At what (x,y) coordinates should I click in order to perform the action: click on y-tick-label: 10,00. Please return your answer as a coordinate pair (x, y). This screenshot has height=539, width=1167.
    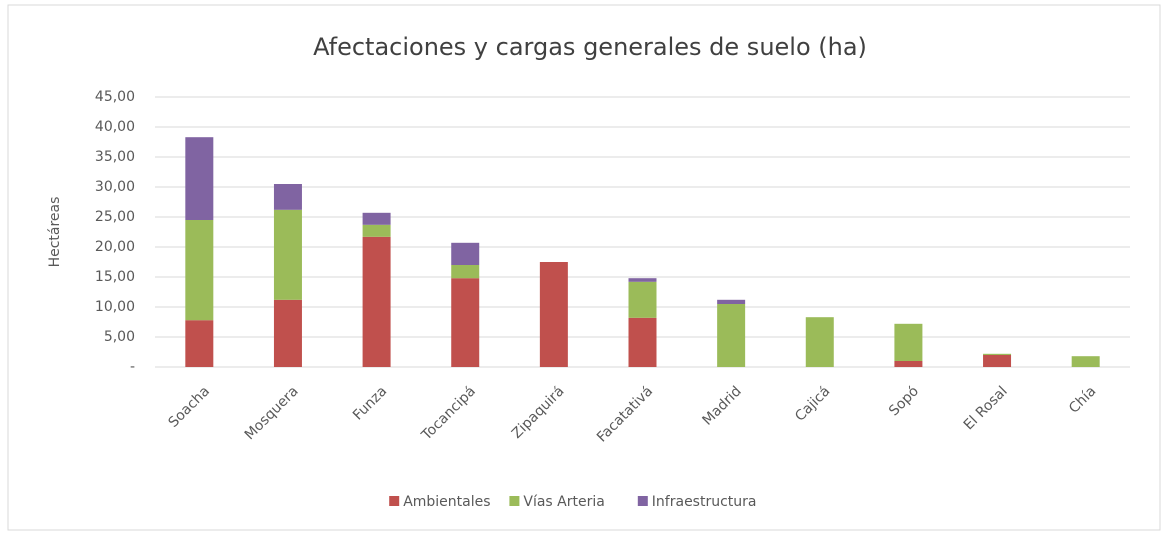
    Looking at the image, I should click on (115, 307).